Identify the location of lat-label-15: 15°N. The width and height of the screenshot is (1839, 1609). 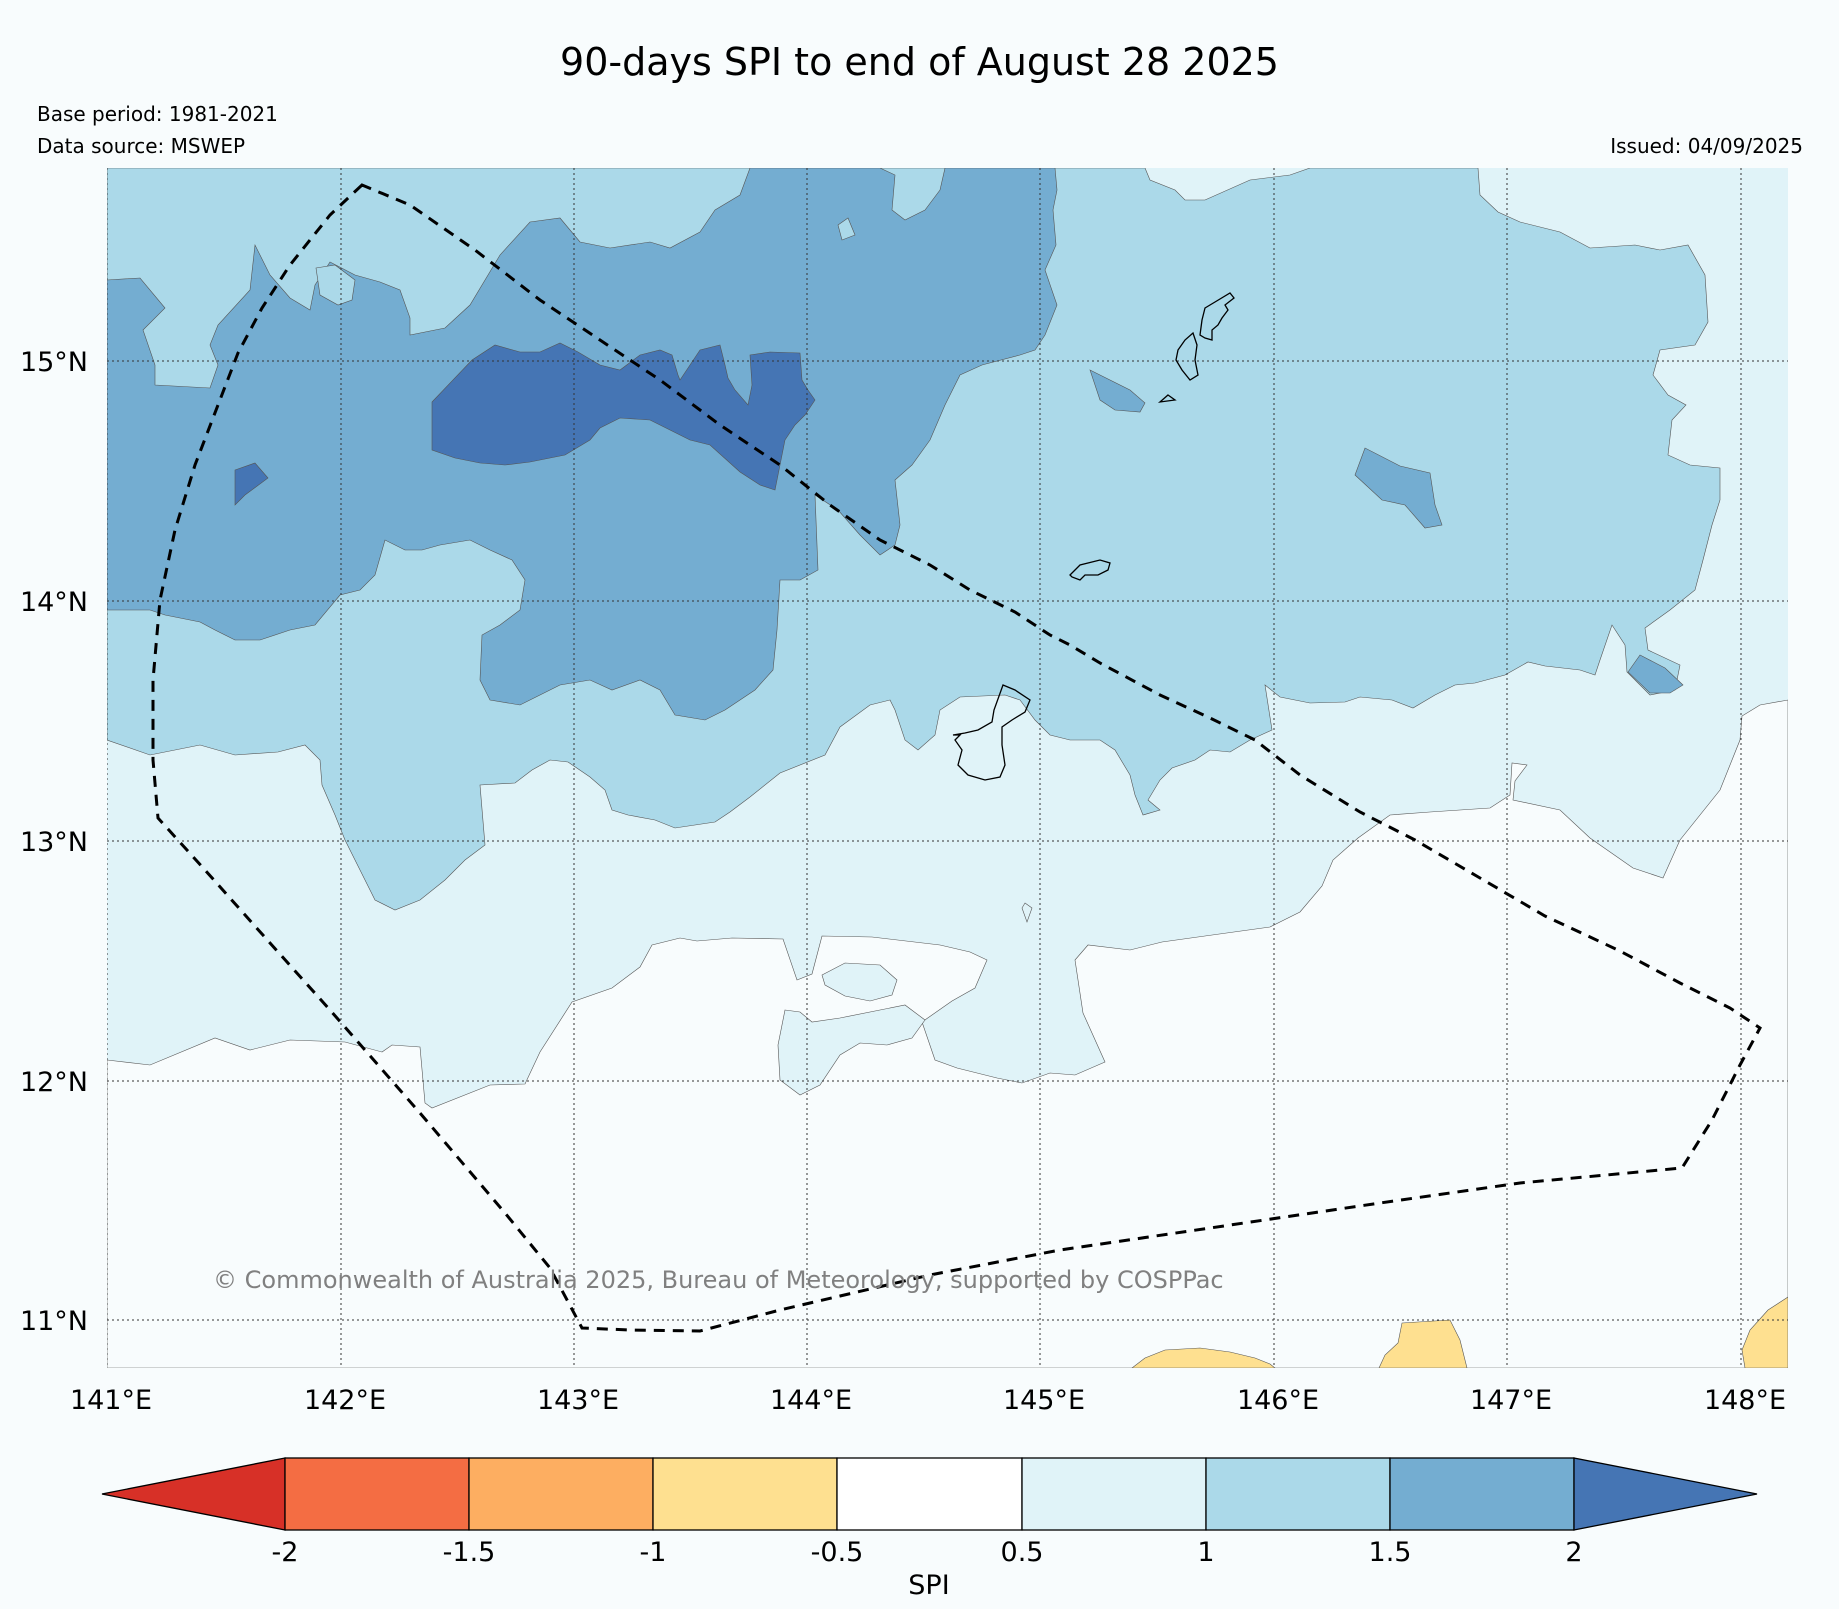
(54, 362).